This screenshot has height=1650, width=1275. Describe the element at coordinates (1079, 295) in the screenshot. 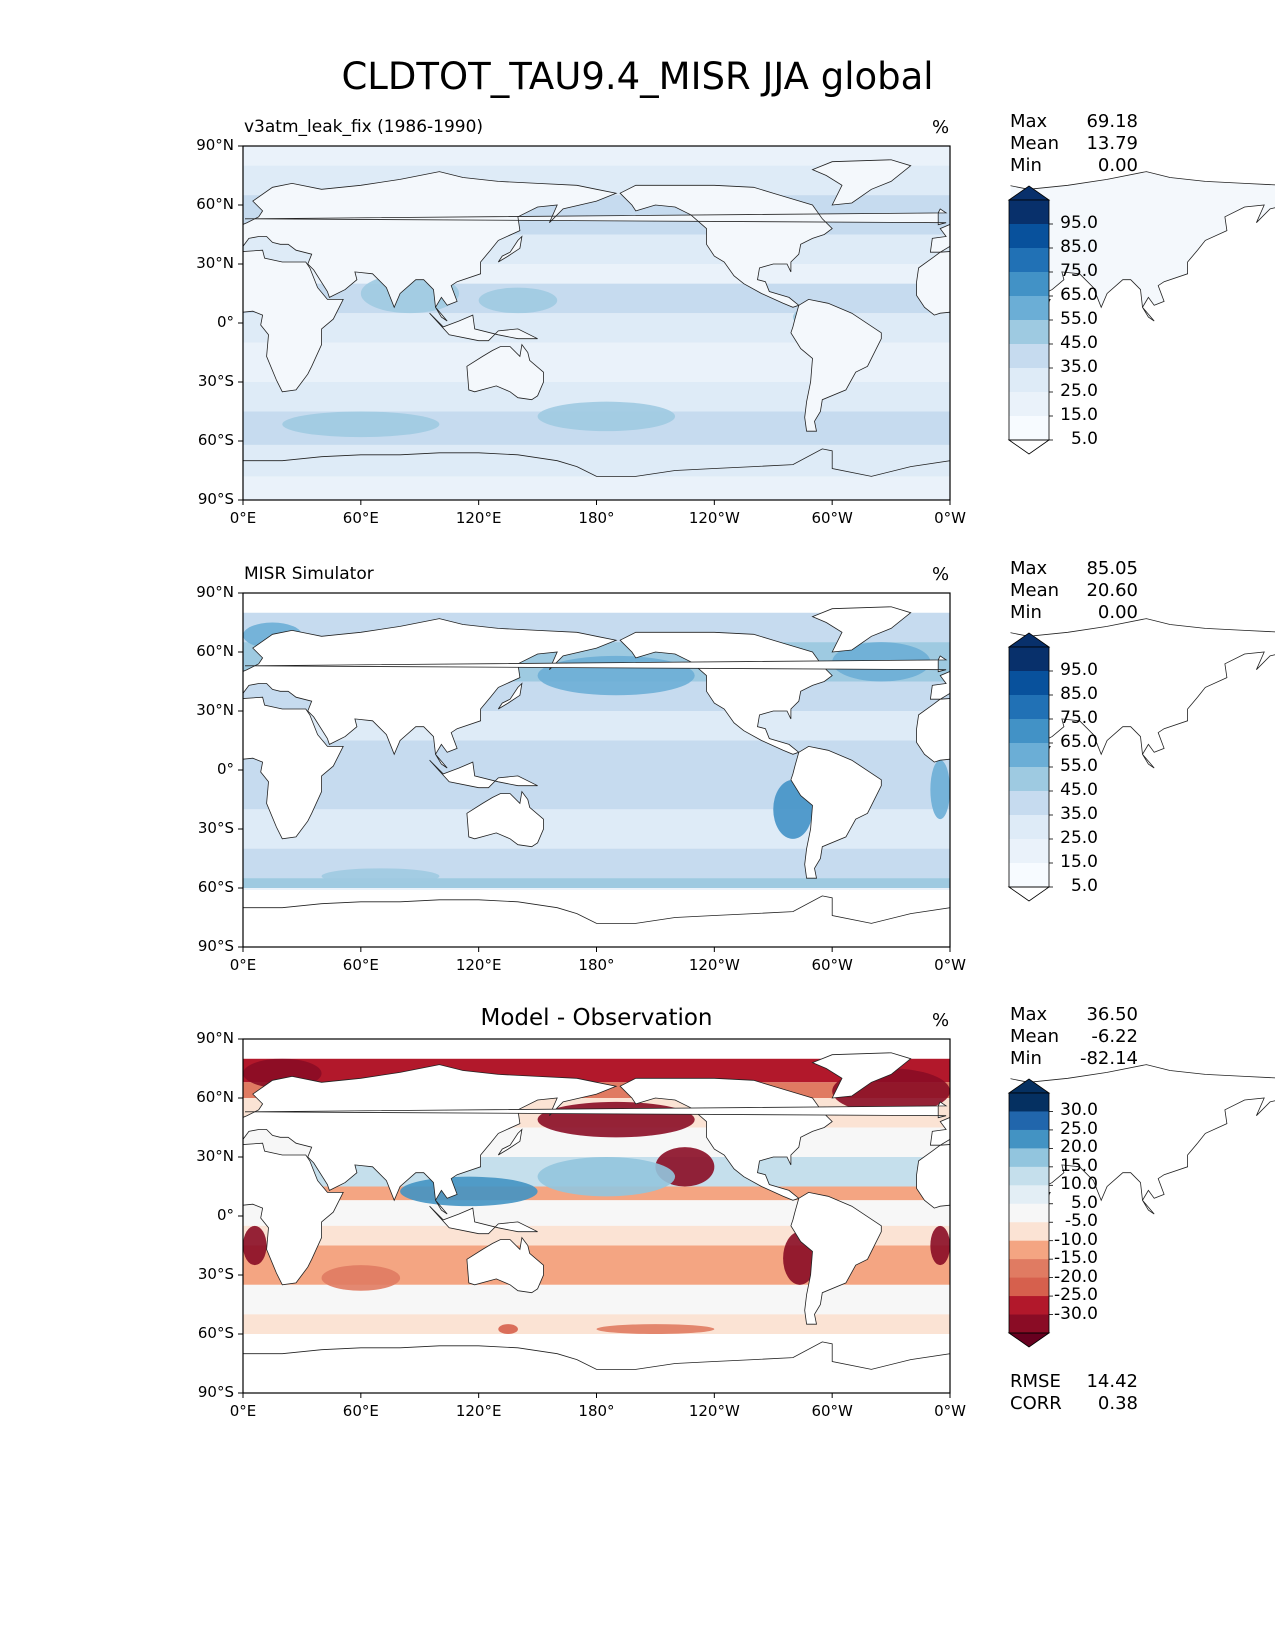

I see `colorbar-label: 65.0` at that location.